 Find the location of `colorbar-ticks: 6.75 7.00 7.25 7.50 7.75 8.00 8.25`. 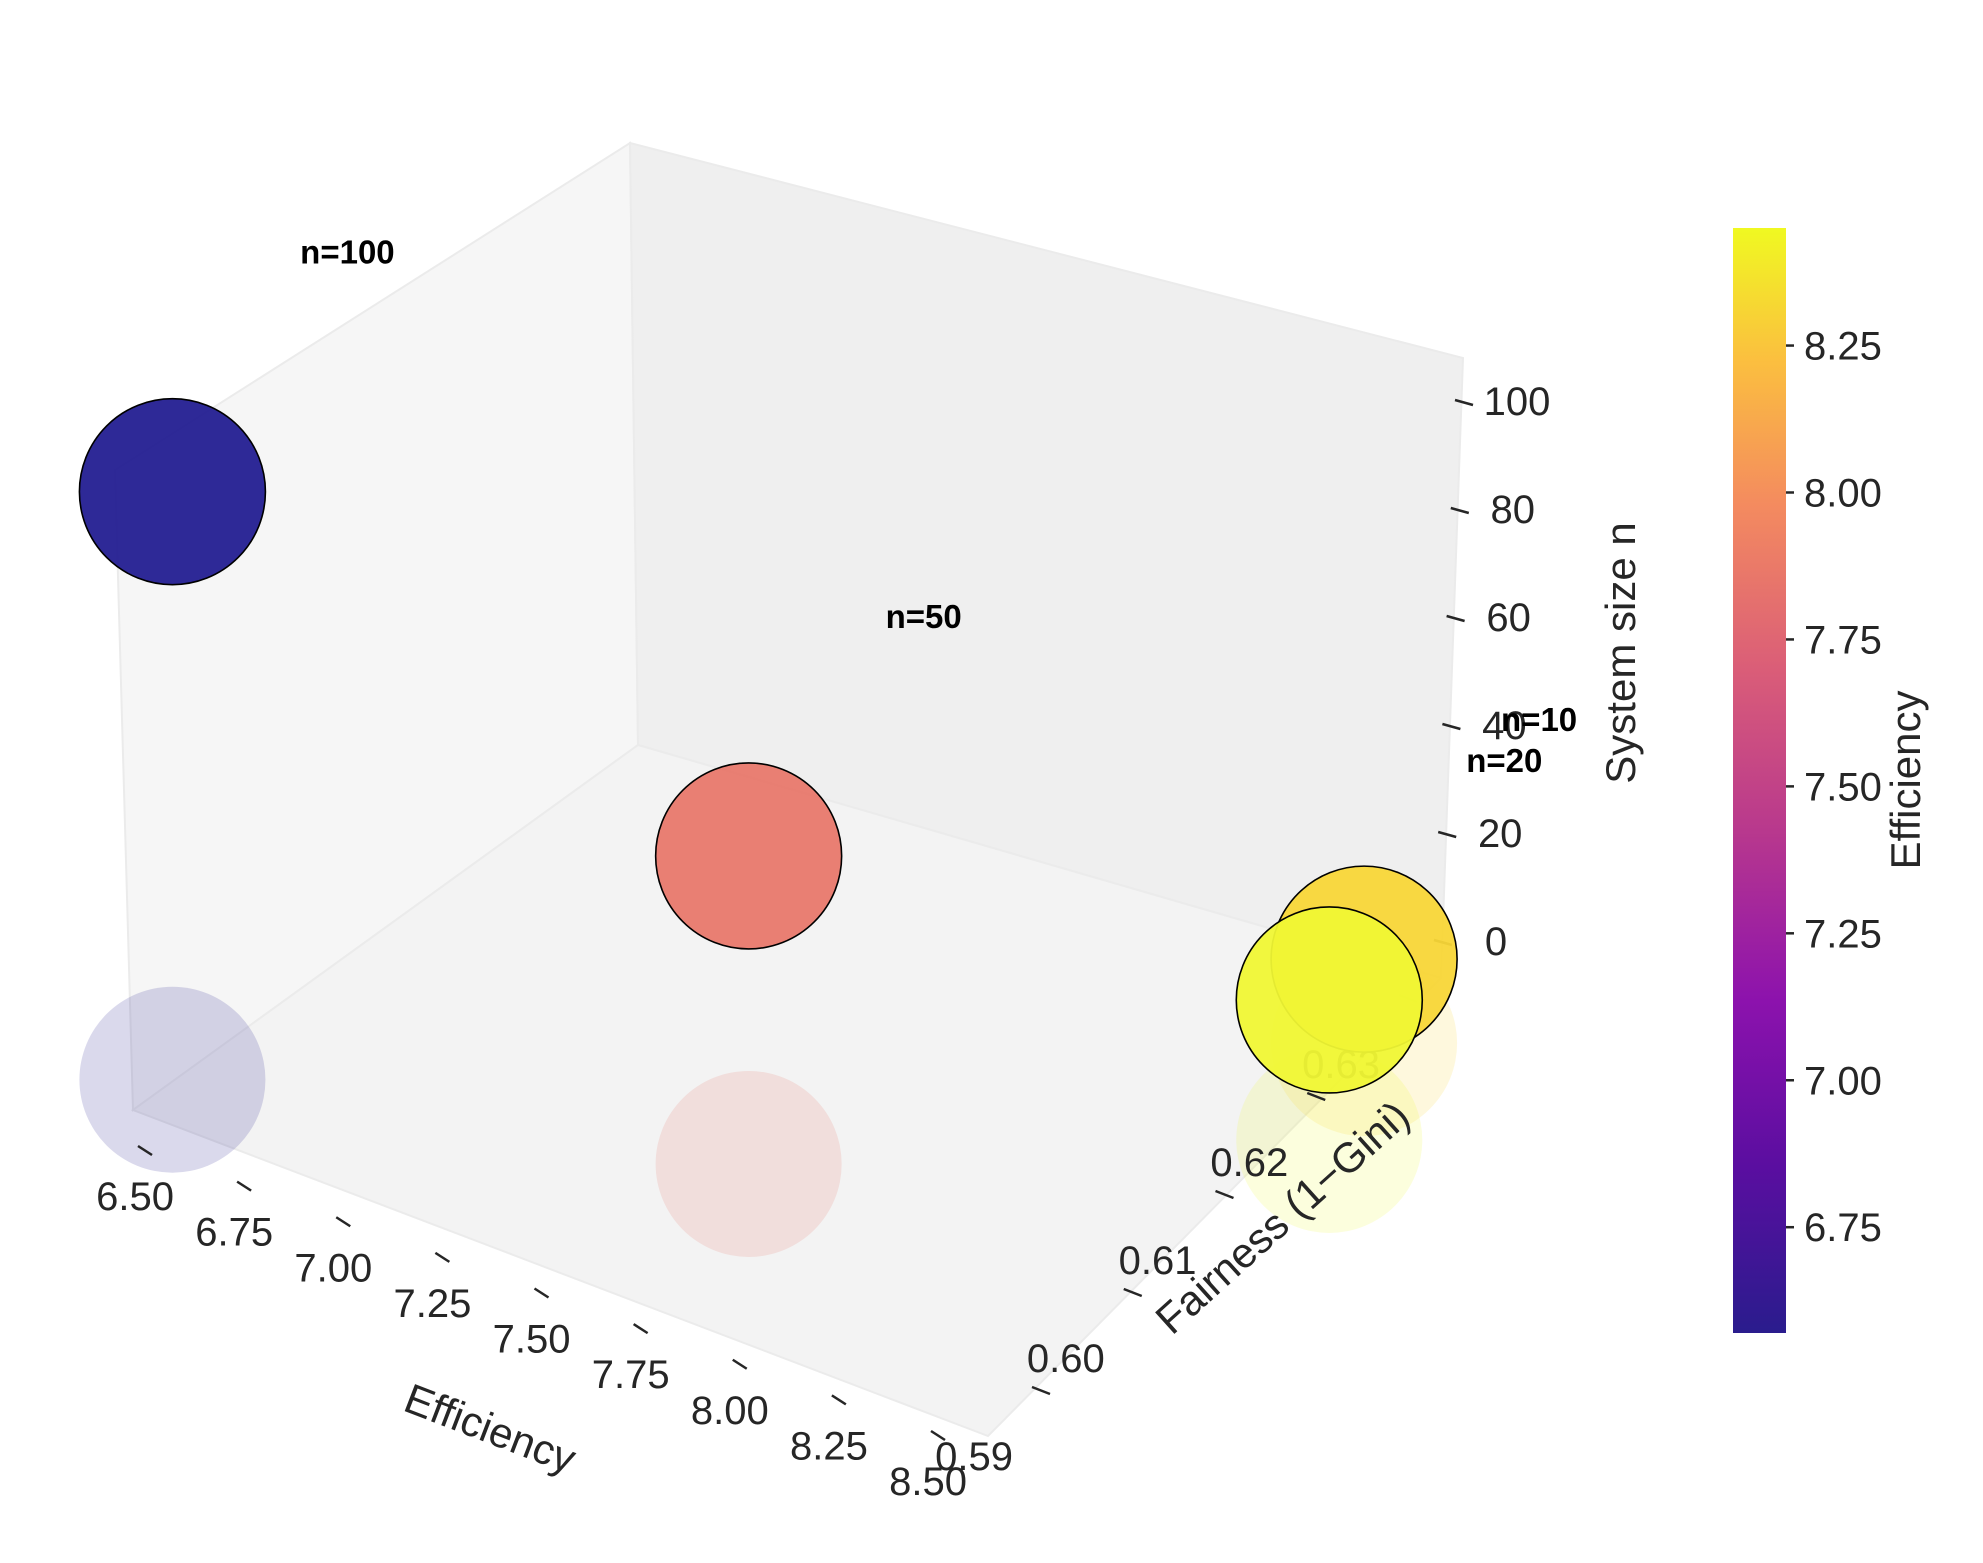

colorbar-ticks: 6.75 7.00 7.25 7.50 7.75 8.00 8.25 is located at coordinates (1834, 787).